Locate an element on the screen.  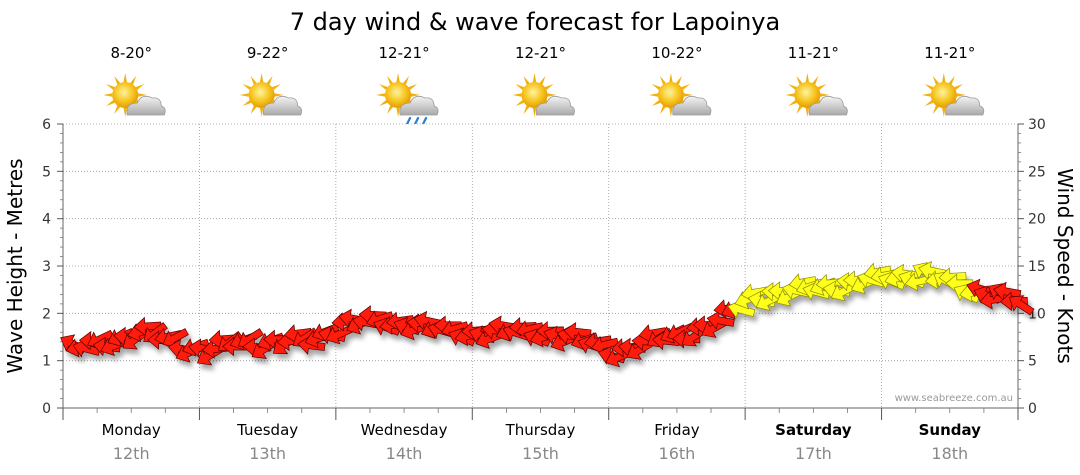
left-tick-label: 3 is located at coordinates (46, 267).